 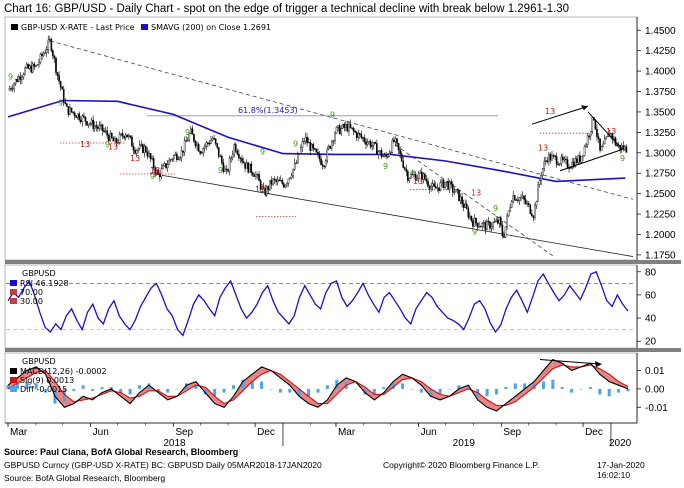 What do you see at coordinates (266, 432) in the screenshot?
I see `x-month-label: Dec` at bounding box center [266, 432].